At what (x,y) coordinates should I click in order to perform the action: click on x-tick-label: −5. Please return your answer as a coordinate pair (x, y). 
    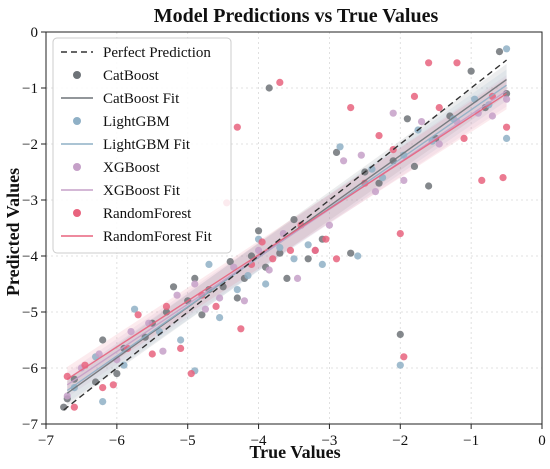
    Looking at the image, I should click on (188, 441).